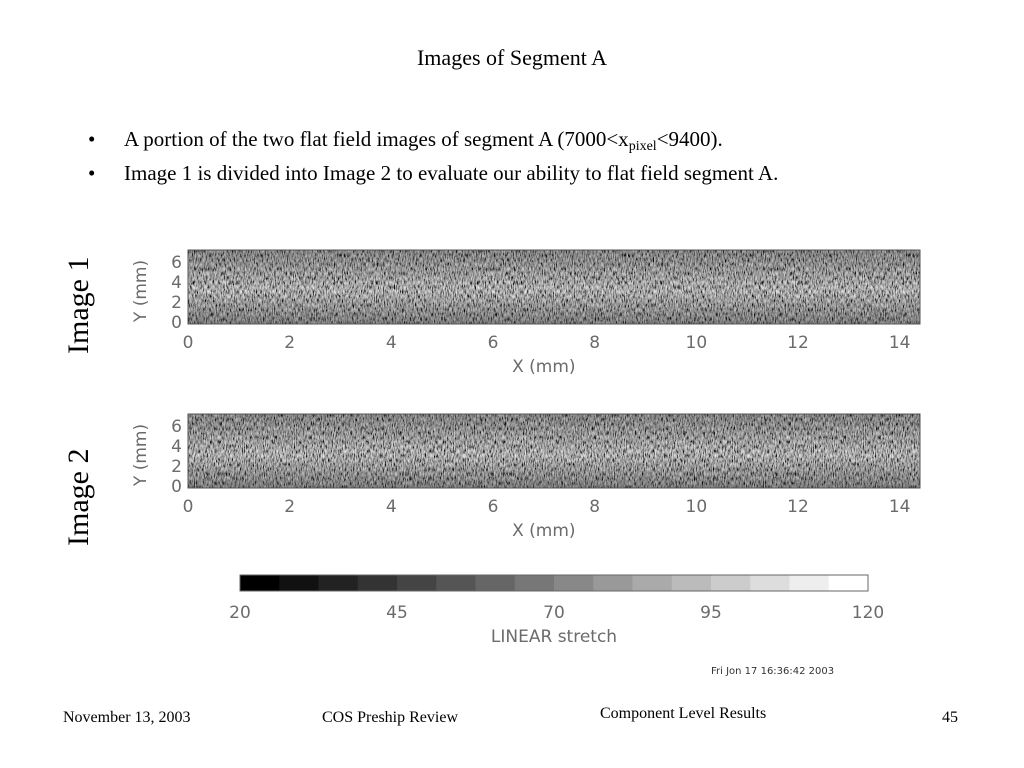 This screenshot has width=1024, height=768. What do you see at coordinates (141, 455) in the screenshot?
I see `image-2-ylabel: Y (mm)` at bounding box center [141, 455].